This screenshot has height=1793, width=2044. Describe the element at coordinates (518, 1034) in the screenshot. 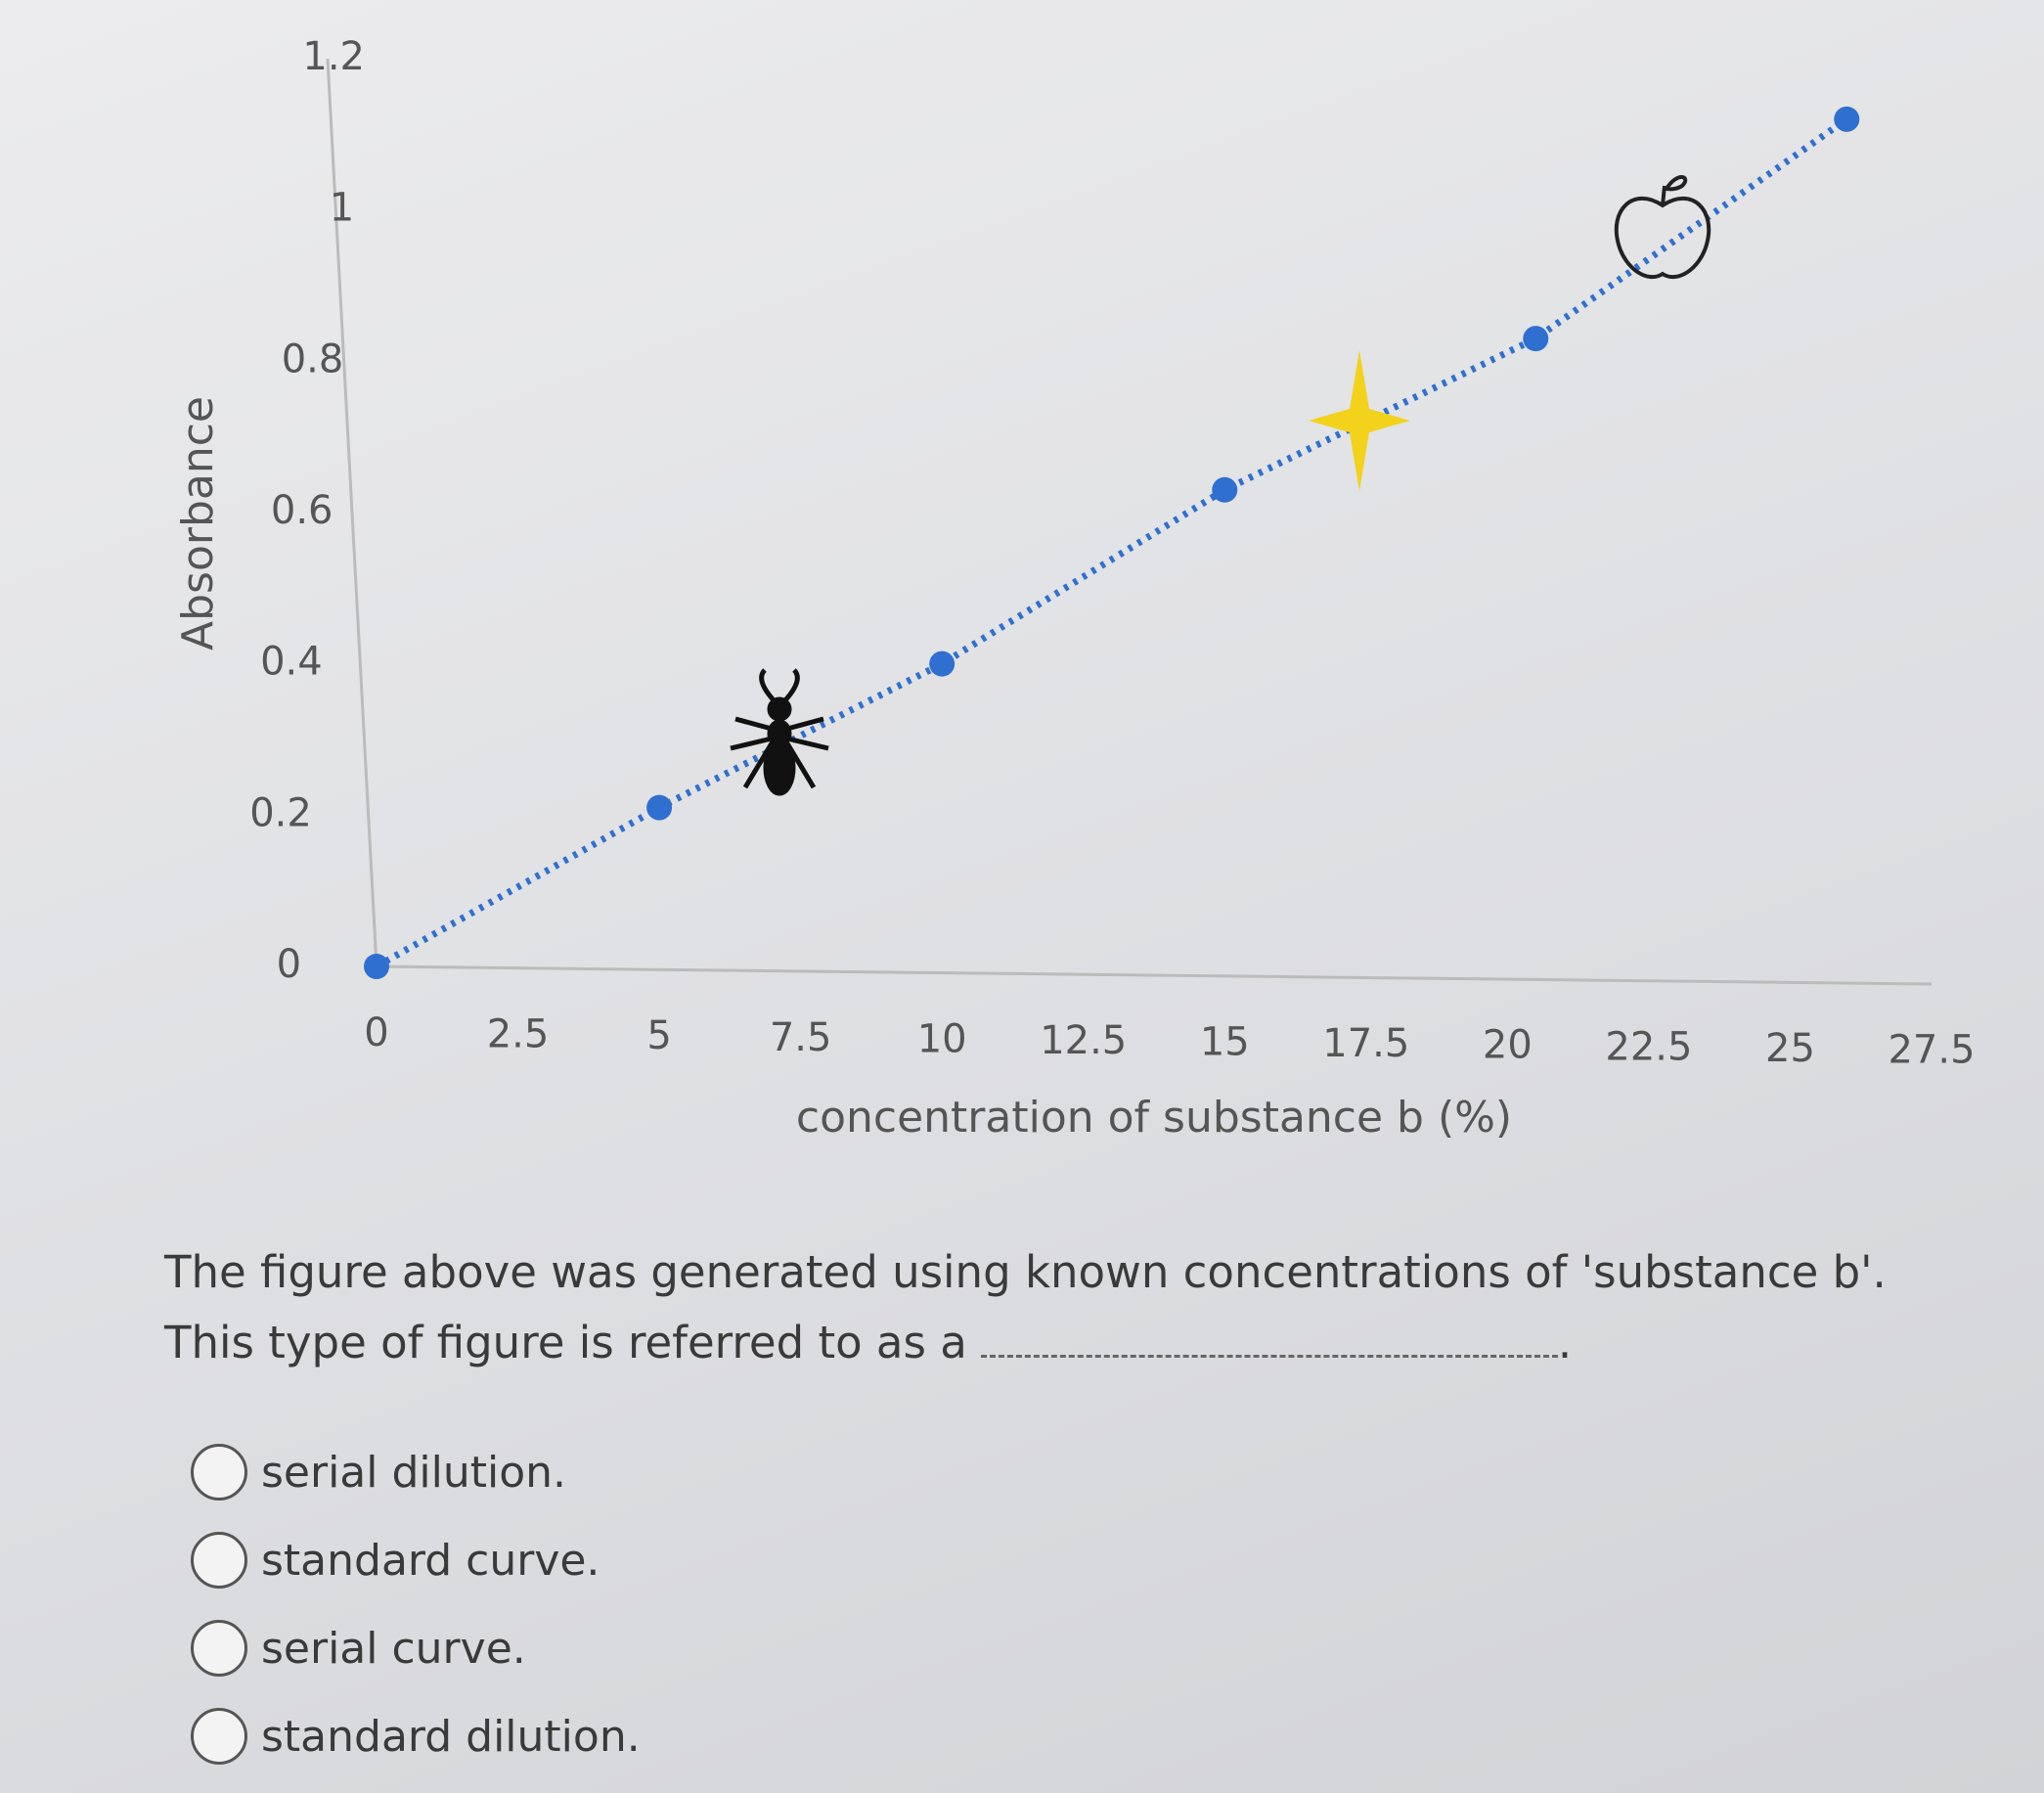

I see `x-tick-label: 2.5` at that location.